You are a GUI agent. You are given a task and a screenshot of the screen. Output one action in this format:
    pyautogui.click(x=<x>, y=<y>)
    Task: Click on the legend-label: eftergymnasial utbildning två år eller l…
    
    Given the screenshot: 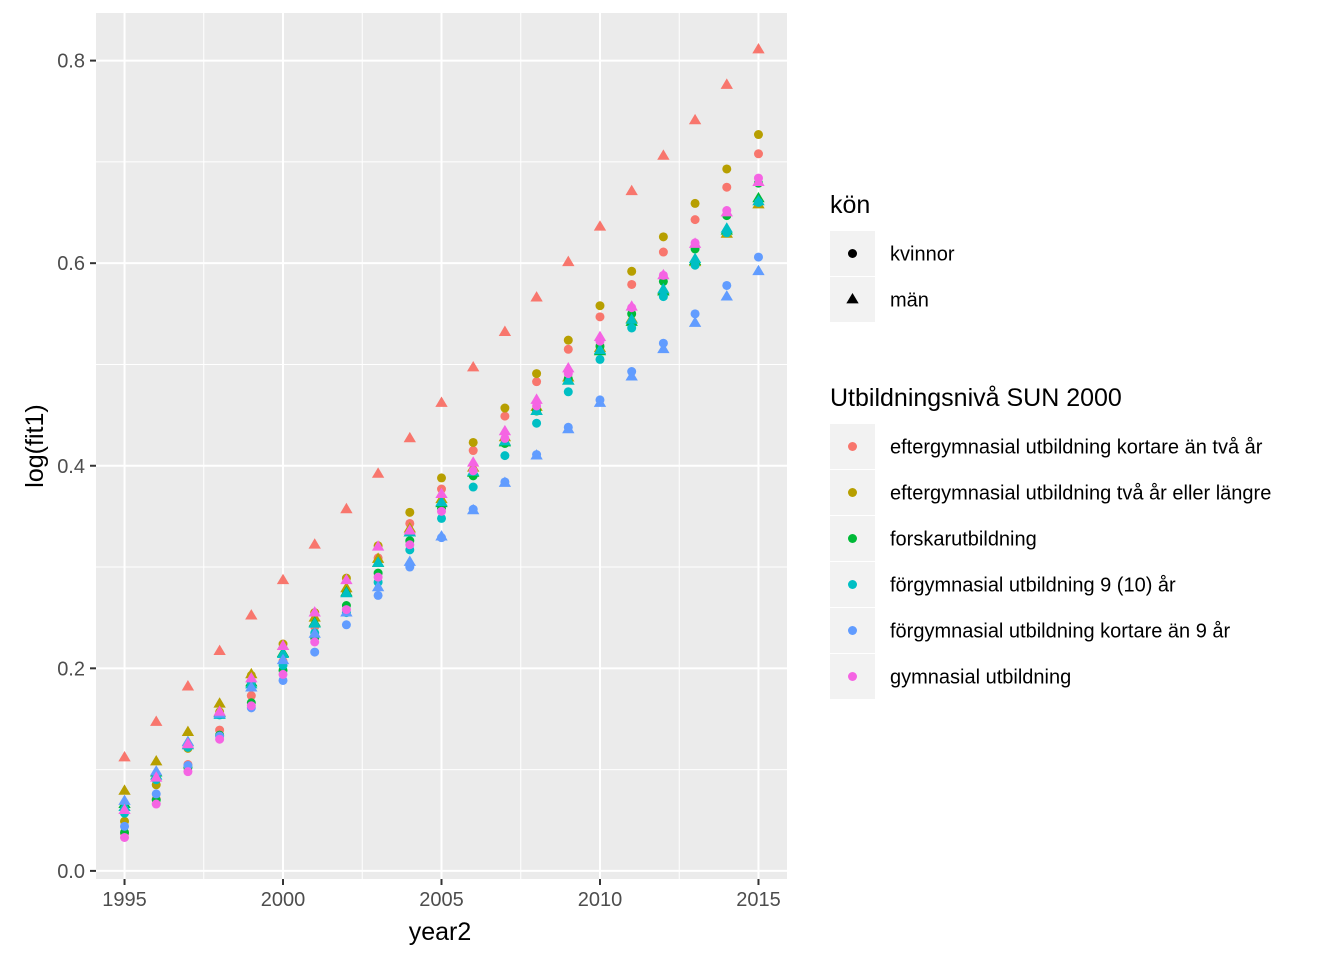 What is the action you would take?
    pyautogui.click(x=1080, y=494)
    